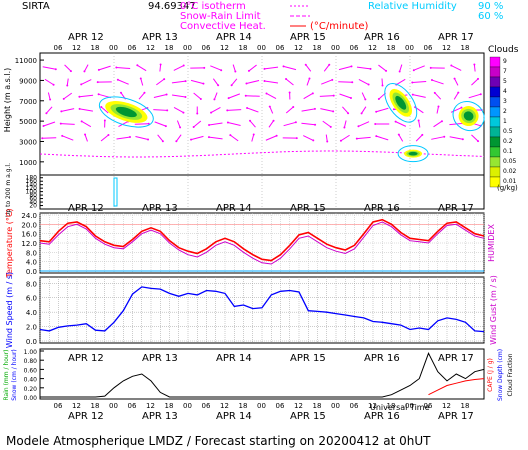 The width and height of the screenshot is (528, 450). Describe the element at coordinates (456, 387) in the screenshot. I see `precip-series-cape` at that location.